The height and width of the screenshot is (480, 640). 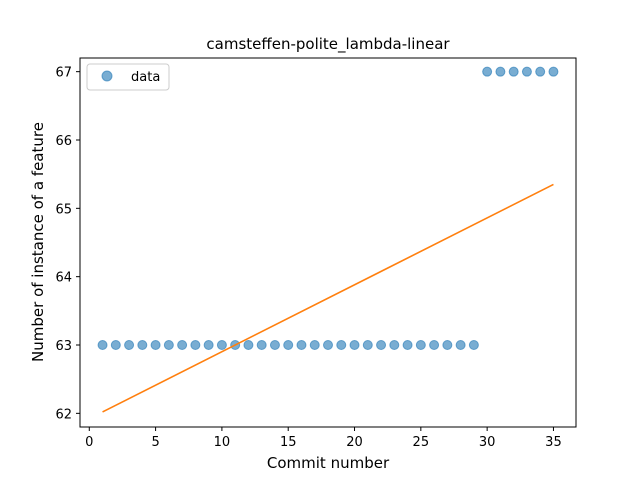 What do you see at coordinates (354, 442) in the screenshot?
I see `x-tick-label: 20` at bounding box center [354, 442].